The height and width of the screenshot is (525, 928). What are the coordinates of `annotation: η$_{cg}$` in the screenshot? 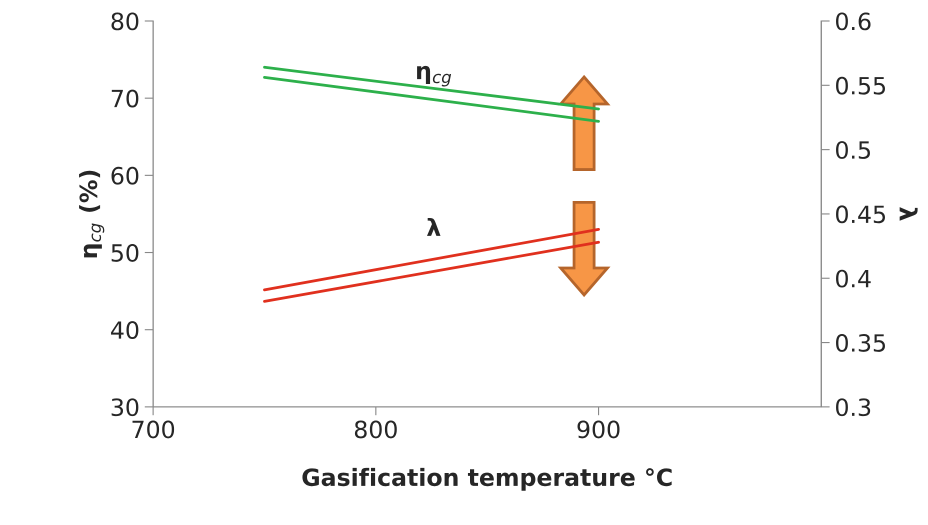 It's located at (434, 76).